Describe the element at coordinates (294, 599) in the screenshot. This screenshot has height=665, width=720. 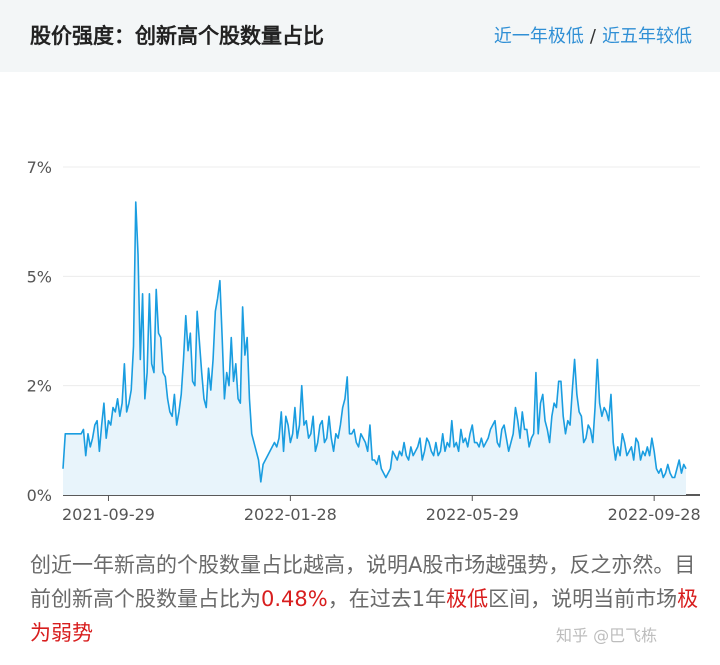
I see `current-ratio-value: 0.48%` at that location.